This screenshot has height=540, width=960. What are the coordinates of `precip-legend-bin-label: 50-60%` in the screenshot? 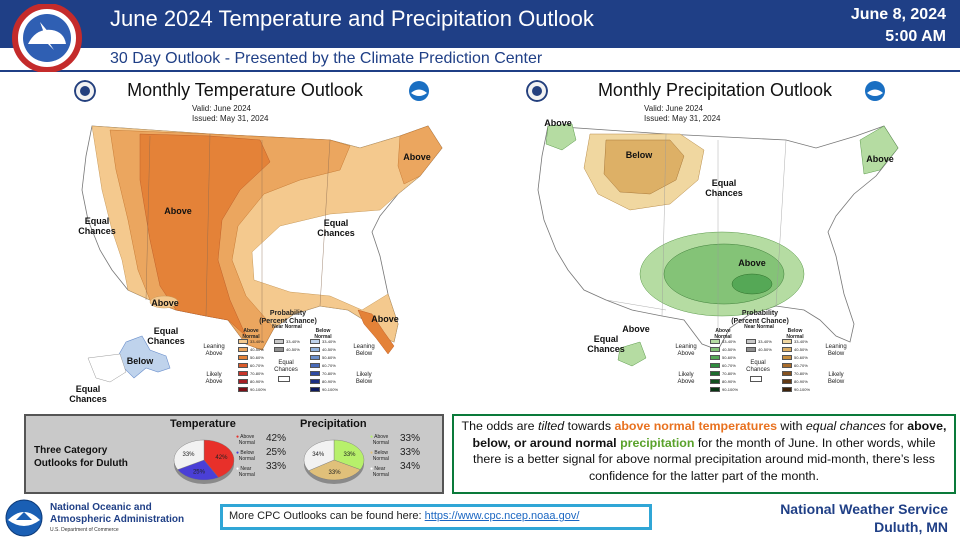 It's located at (801, 357).